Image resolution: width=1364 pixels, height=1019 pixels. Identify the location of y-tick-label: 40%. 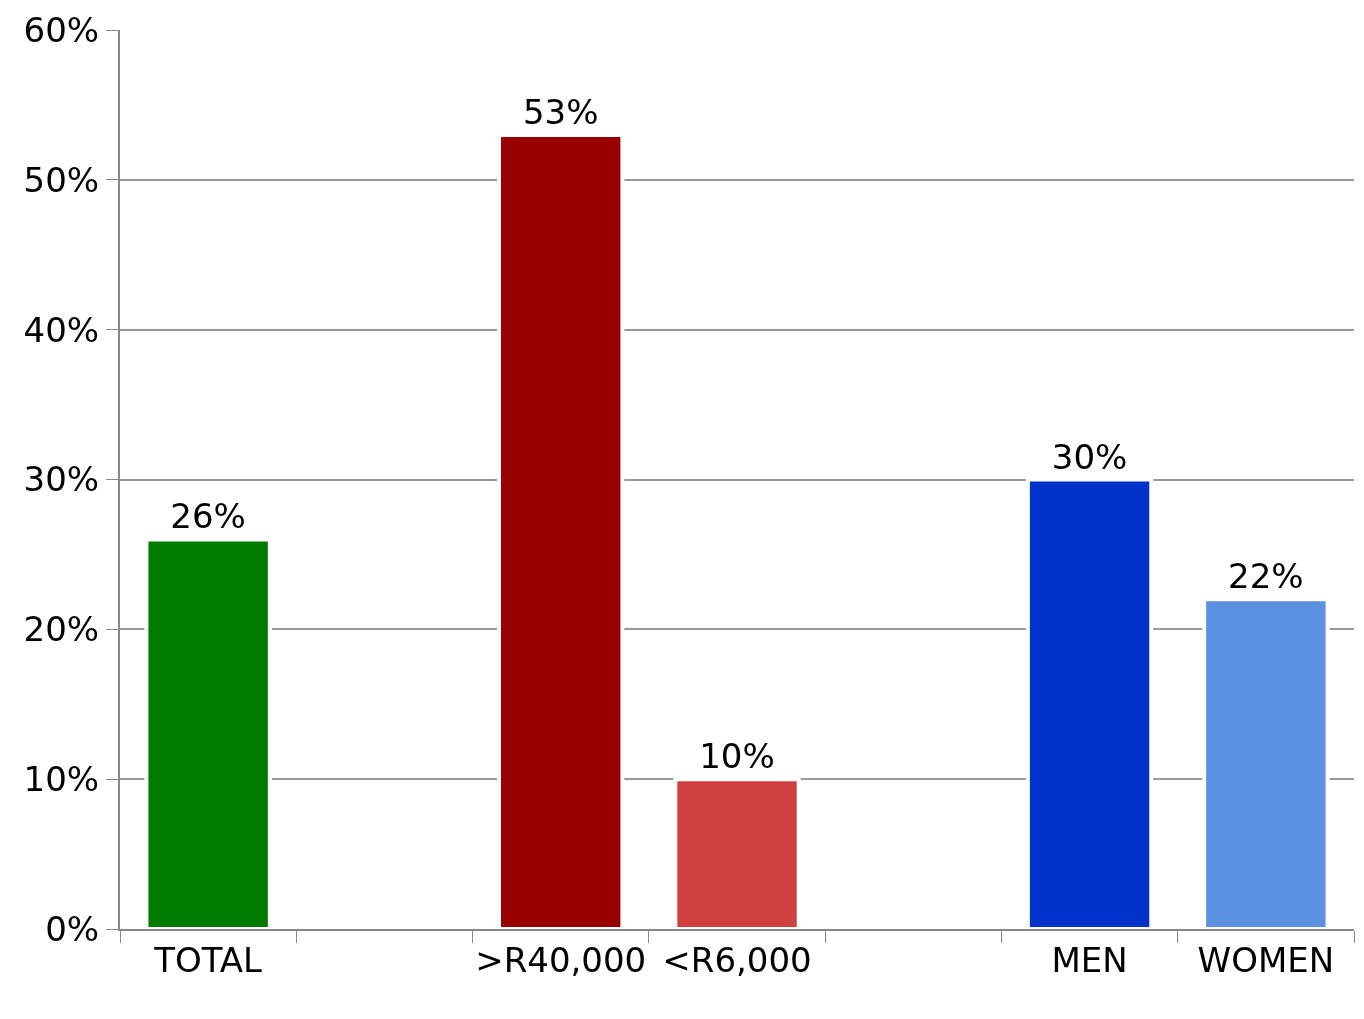
(61, 329).